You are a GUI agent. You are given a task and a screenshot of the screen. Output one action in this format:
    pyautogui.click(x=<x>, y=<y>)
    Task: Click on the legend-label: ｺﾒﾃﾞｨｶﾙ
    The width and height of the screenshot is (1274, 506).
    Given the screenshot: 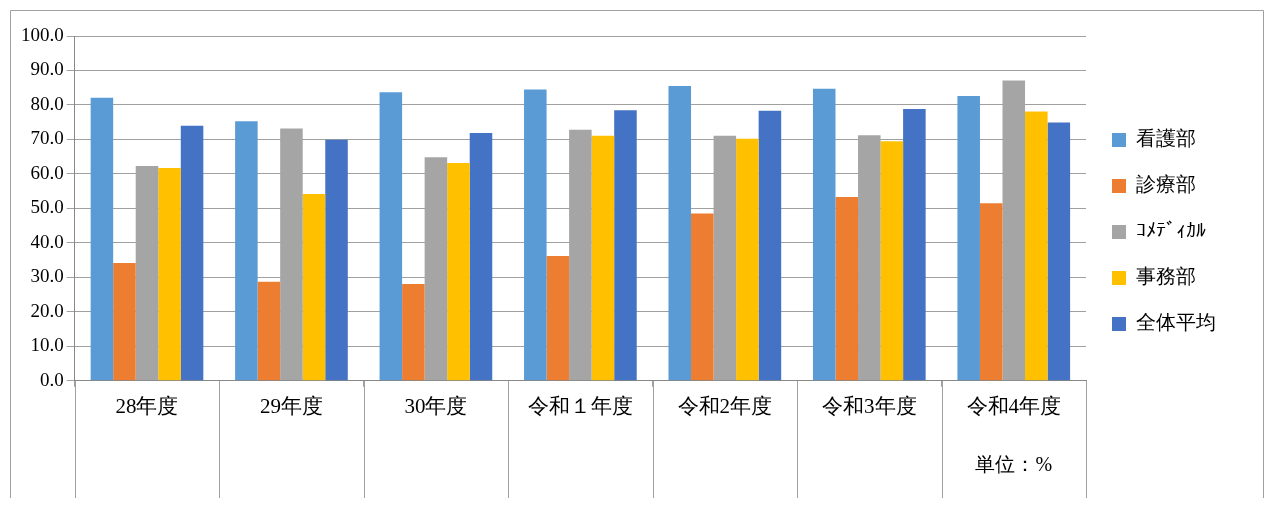 What is the action you would take?
    pyautogui.click(x=1171, y=230)
    